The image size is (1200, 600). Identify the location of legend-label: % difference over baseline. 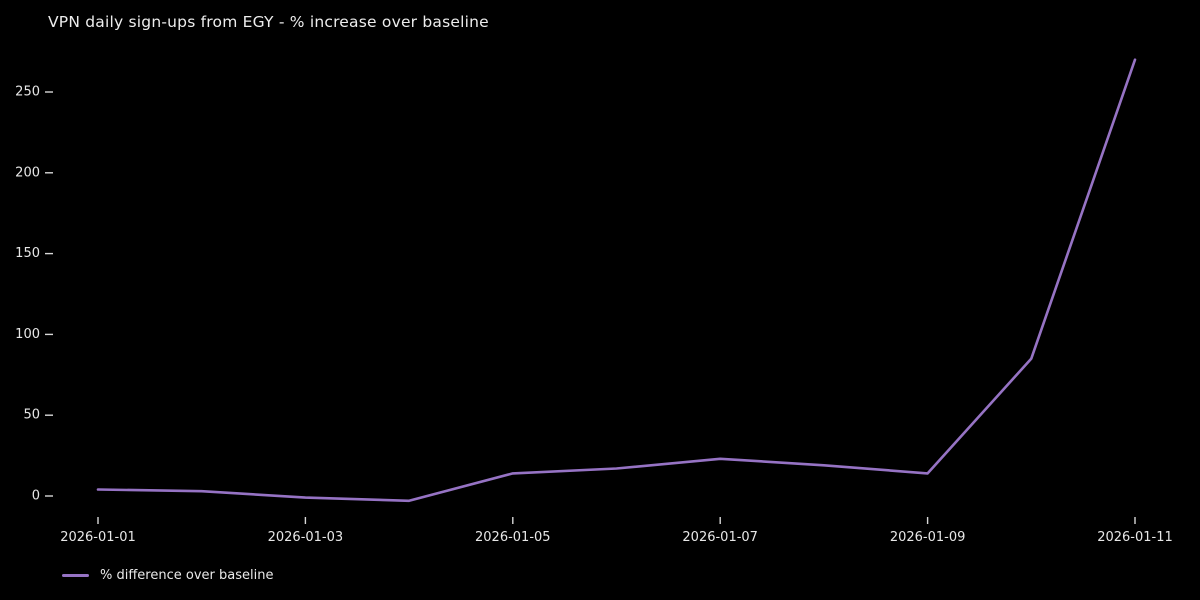
(187, 575).